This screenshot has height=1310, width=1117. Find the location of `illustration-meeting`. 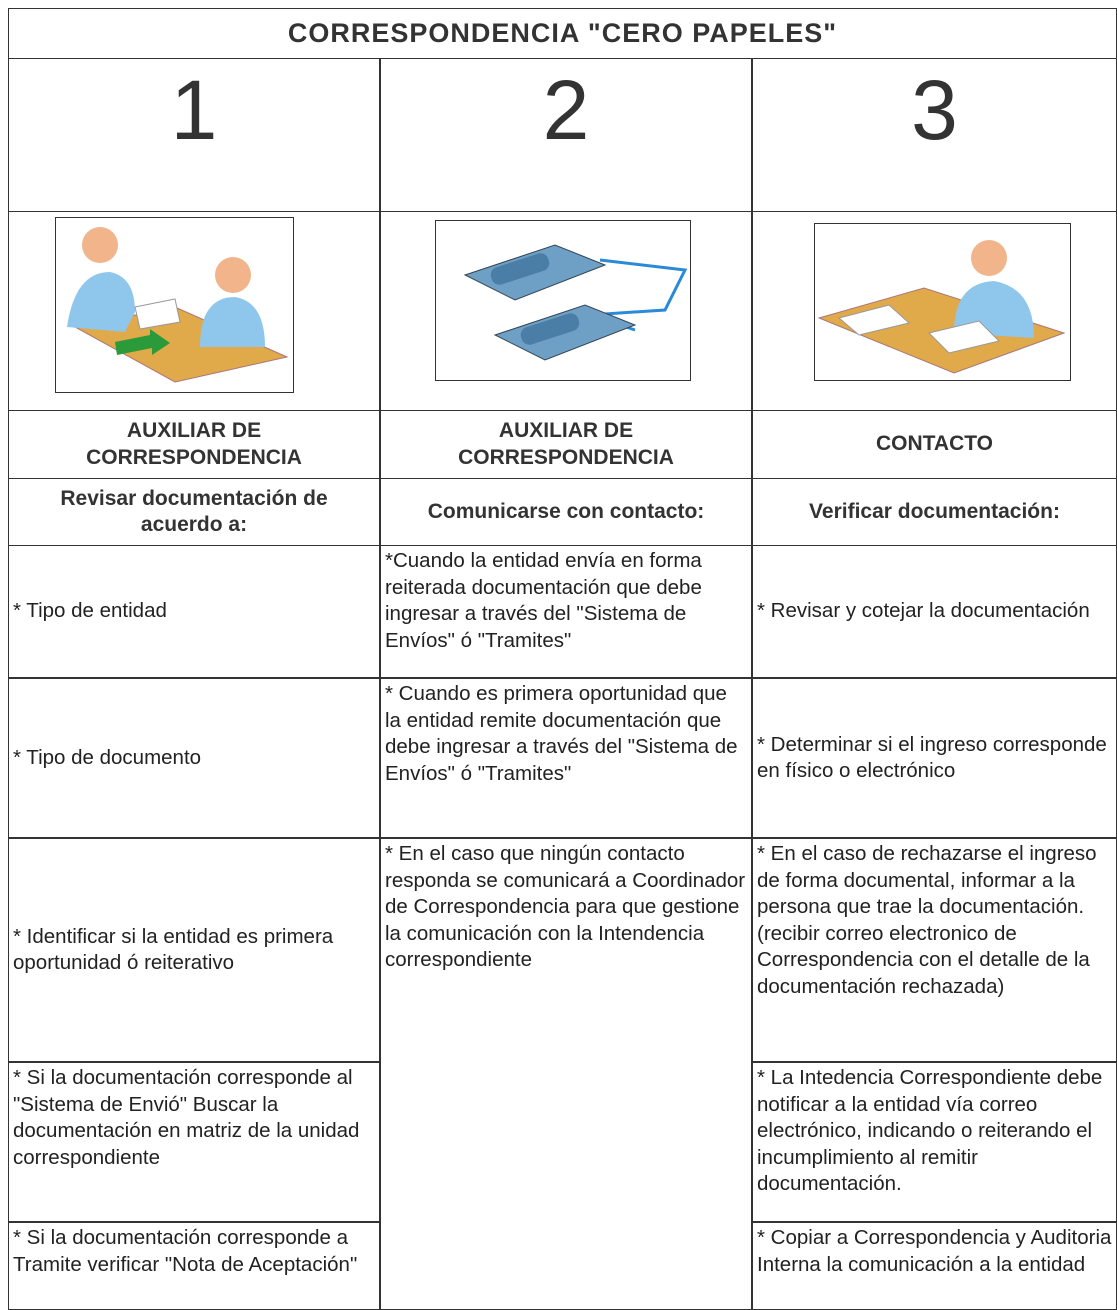

illustration-meeting is located at coordinates (174, 305).